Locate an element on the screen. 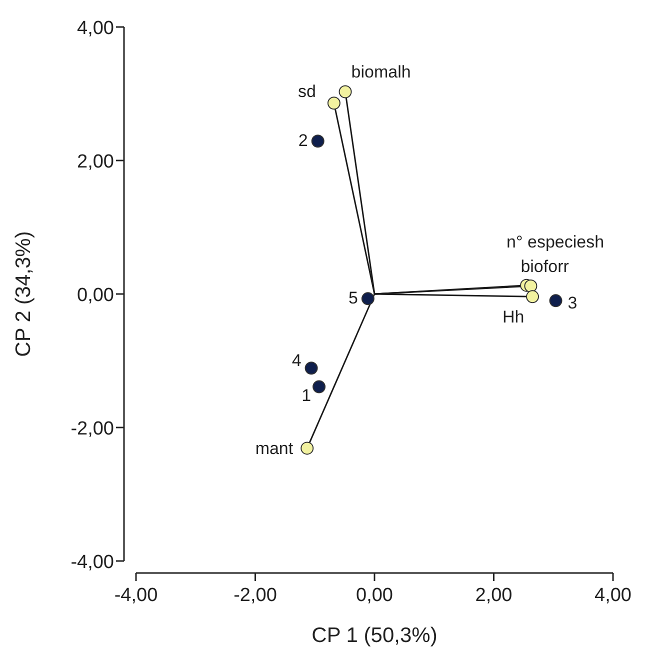  annotation: 4 is located at coordinates (297, 360).